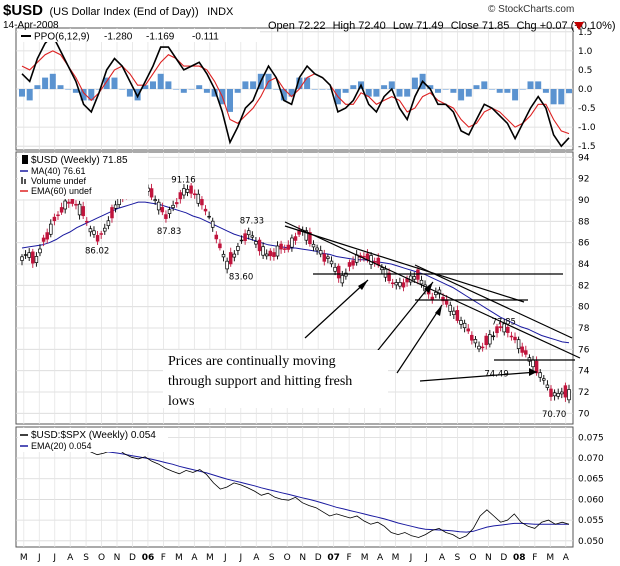  I want to click on trendlines, so click(432, 301).